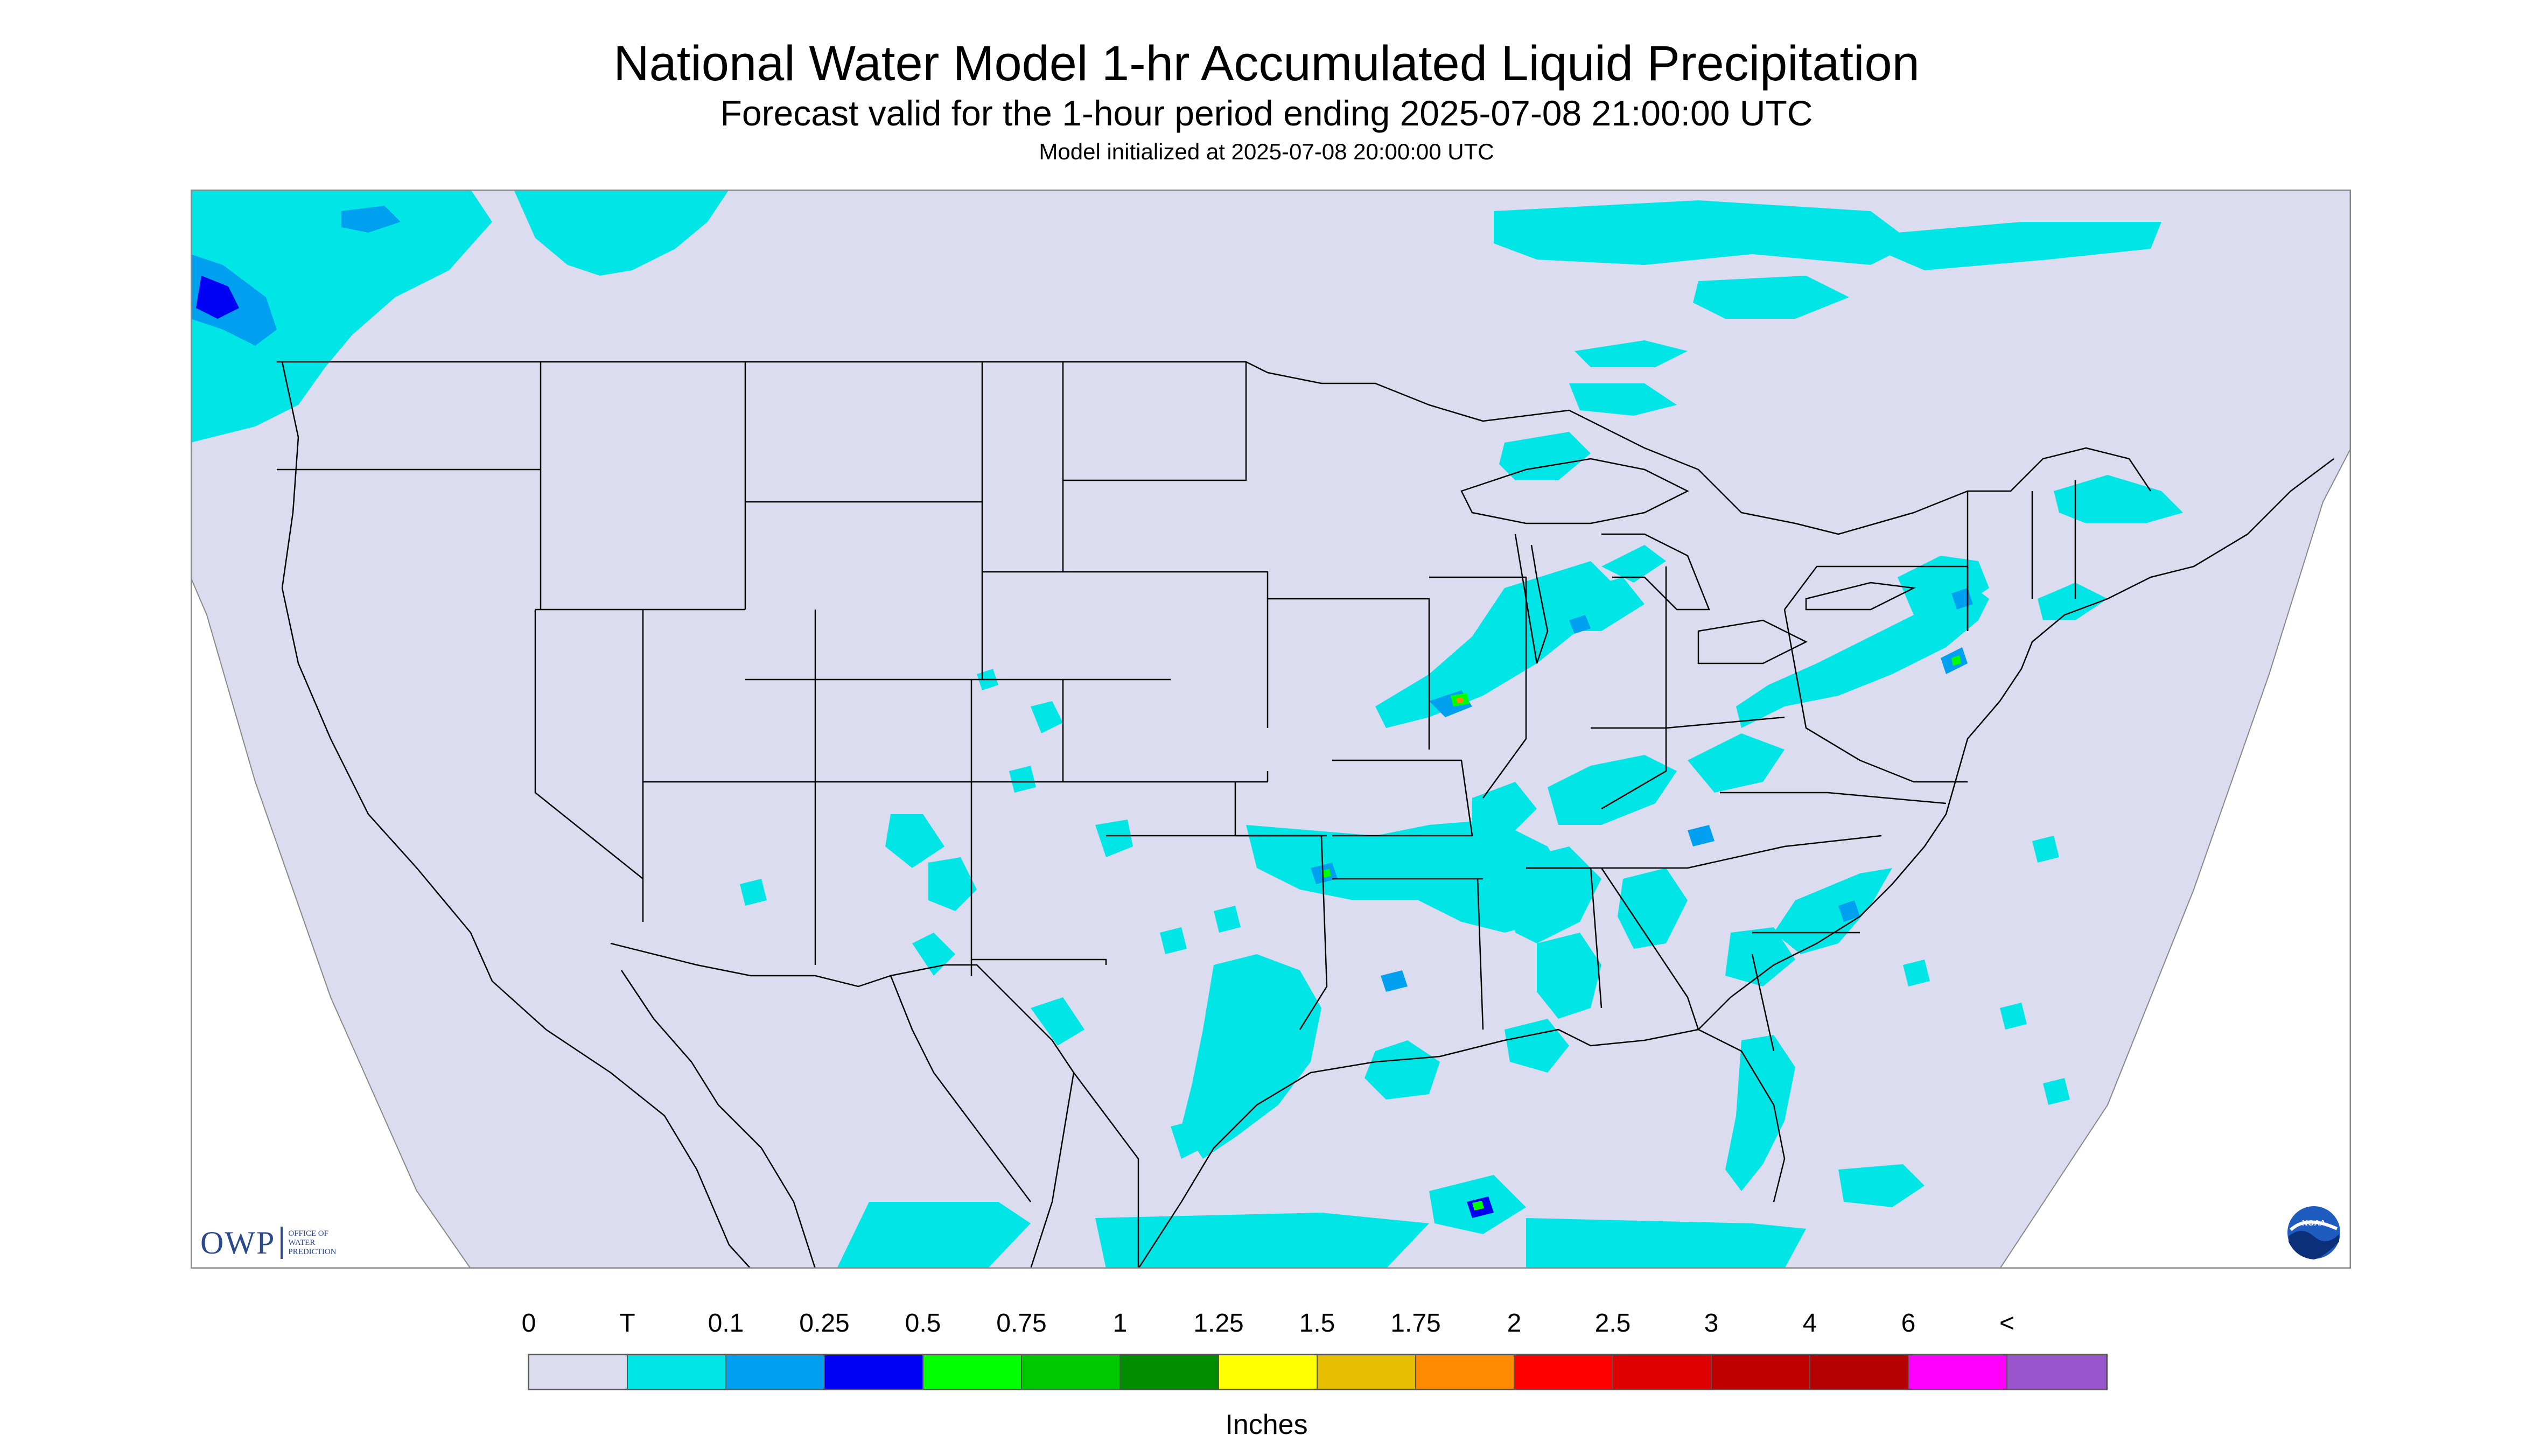  What do you see at coordinates (1515, 1323) in the screenshot?
I see `legend-label: 2` at bounding box center [1515, 1323].